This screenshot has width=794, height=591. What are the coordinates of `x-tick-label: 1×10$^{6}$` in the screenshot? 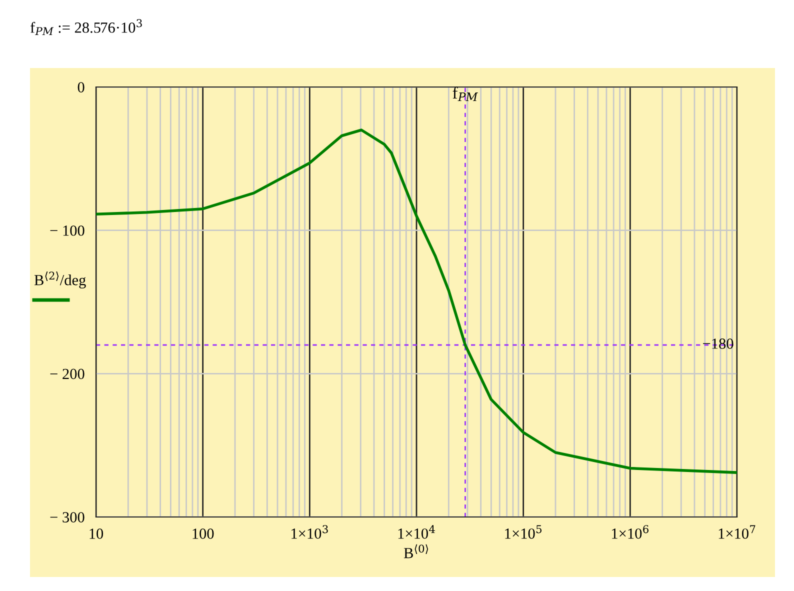 It's located at (630, 532).